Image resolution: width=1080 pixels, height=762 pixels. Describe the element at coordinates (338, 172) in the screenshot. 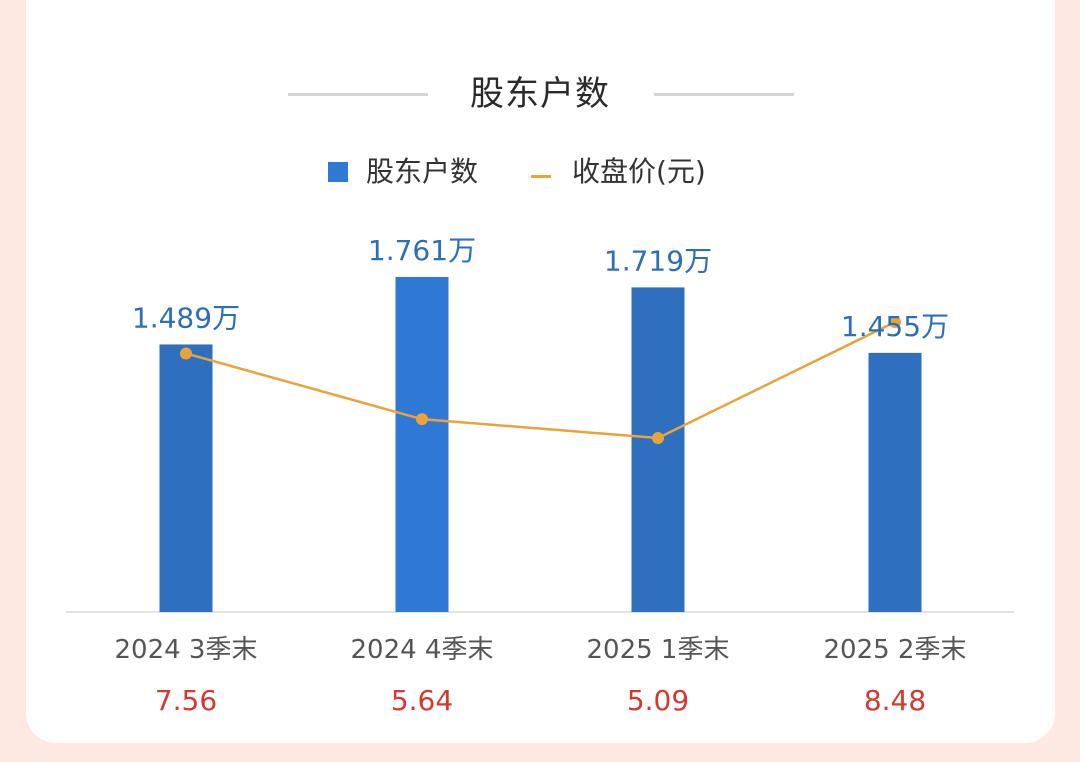

I see `legend-bar-swatch` at that location.